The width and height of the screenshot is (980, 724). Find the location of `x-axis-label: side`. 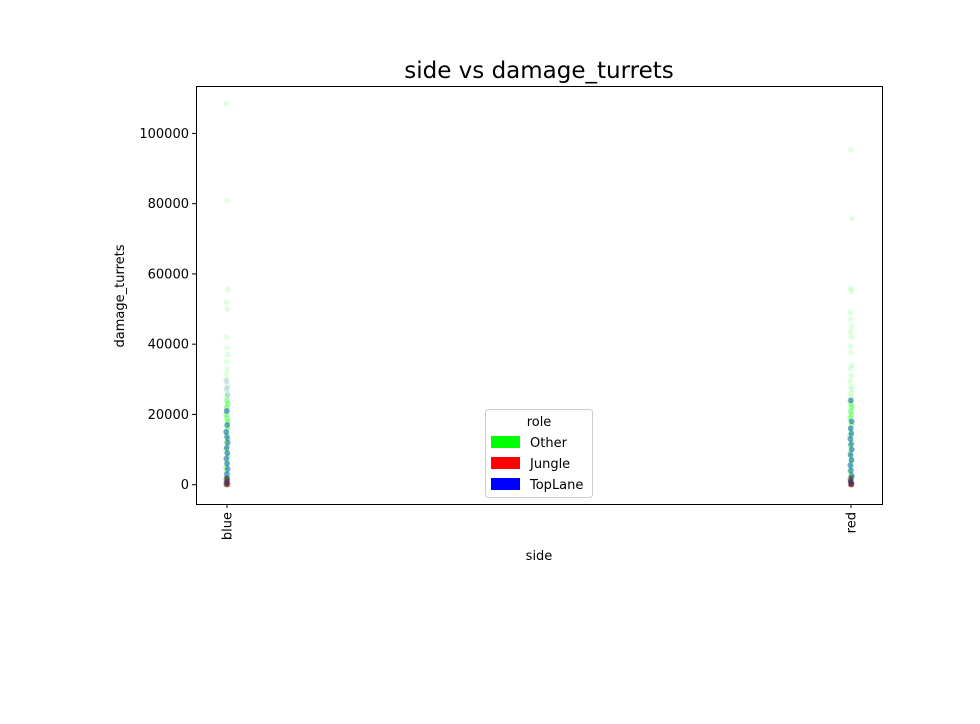

x-axis-label: side is located at coordinates (539, 556).